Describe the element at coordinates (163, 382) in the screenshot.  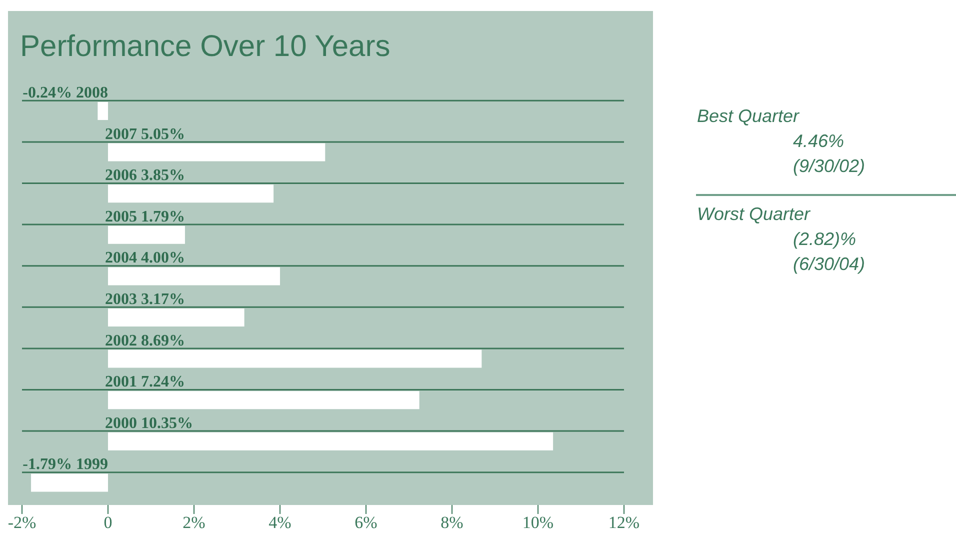
I see `data-label: 7.24%` at that location.